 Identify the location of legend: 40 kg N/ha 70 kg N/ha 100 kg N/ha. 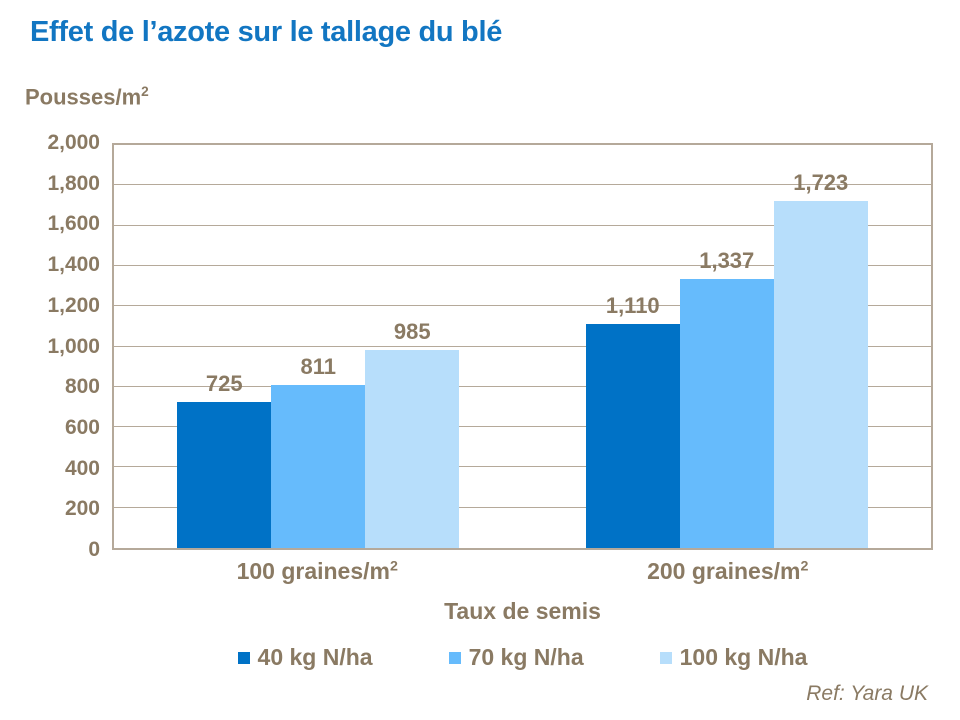
(522, 657).